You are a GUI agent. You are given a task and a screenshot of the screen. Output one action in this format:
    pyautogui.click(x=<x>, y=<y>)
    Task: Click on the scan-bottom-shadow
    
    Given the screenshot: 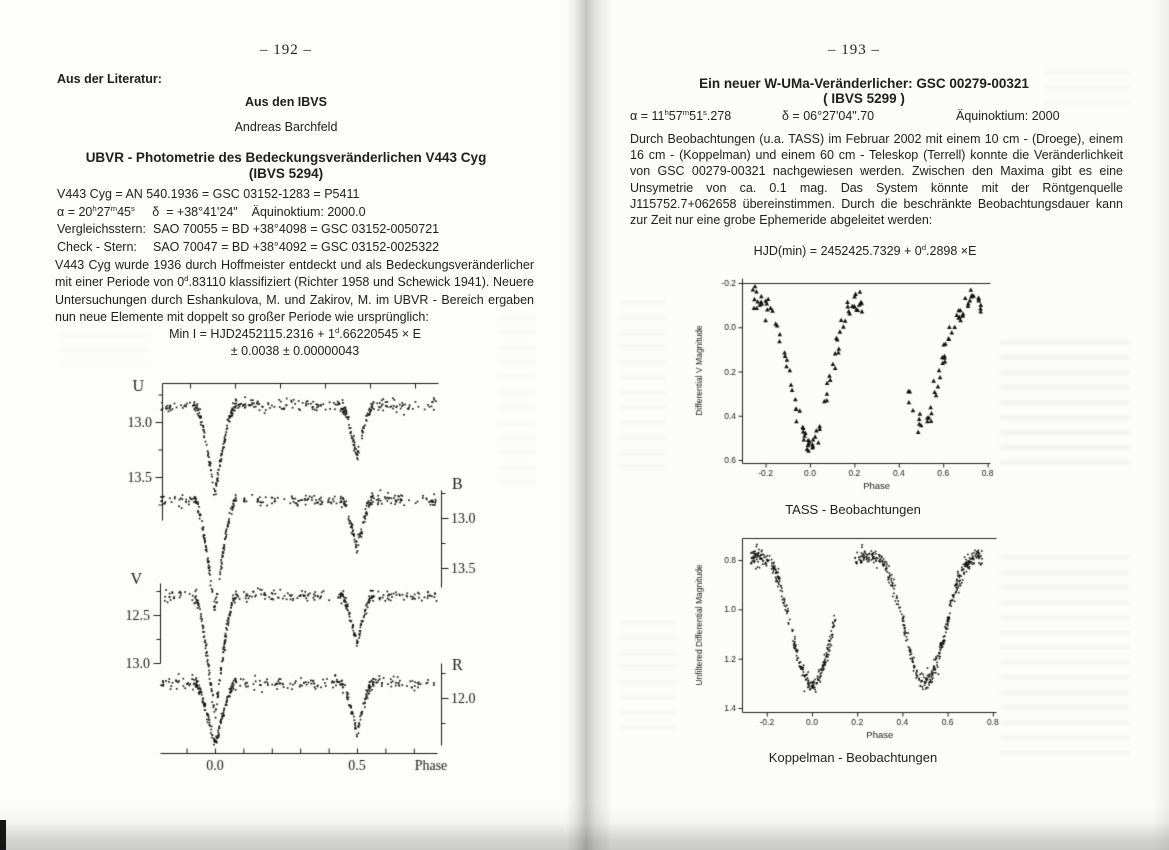 What is the action you would take?
    pyautogui.click(x=584, y=826)
    